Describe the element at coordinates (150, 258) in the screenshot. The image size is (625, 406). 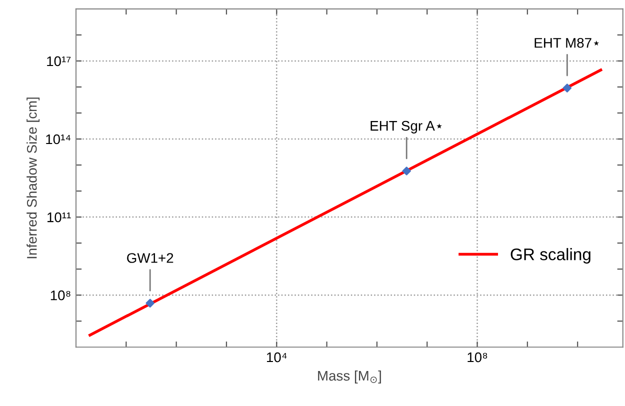
I see `annotation: GW1+2` at that location.